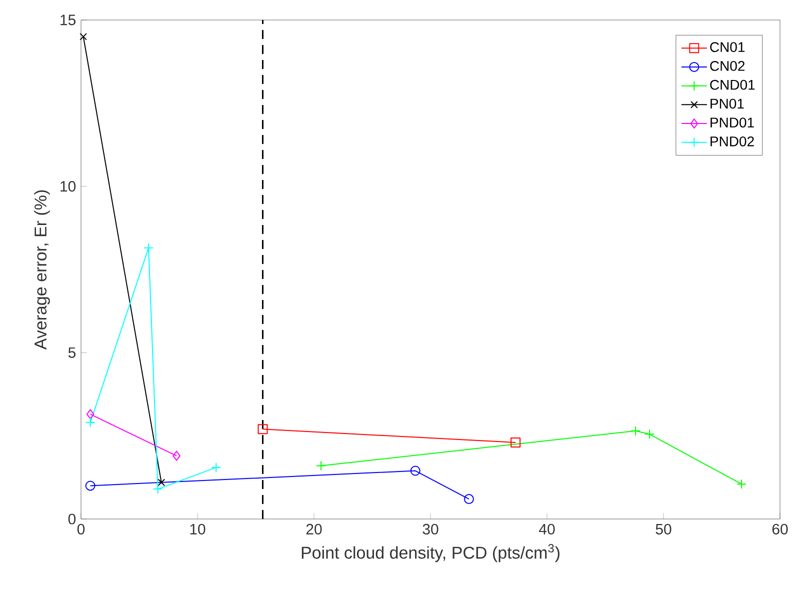 This screenshot has height=611, width=799. Describe the element at coordinates (198, 529) in the screenshot. I see `x-tick-label: 10` at that location.